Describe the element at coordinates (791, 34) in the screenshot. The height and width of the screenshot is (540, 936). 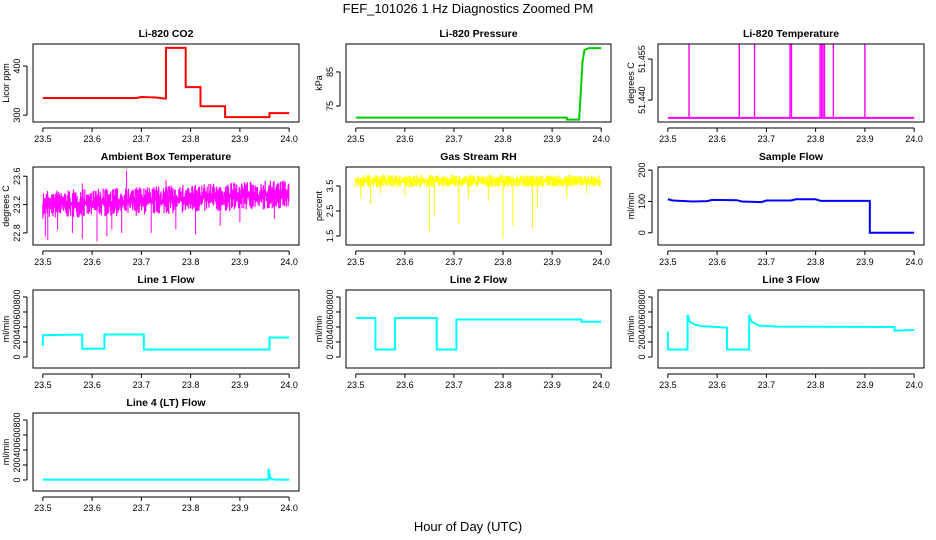
I see `panel-title: Li-820 Temperature` at that location.